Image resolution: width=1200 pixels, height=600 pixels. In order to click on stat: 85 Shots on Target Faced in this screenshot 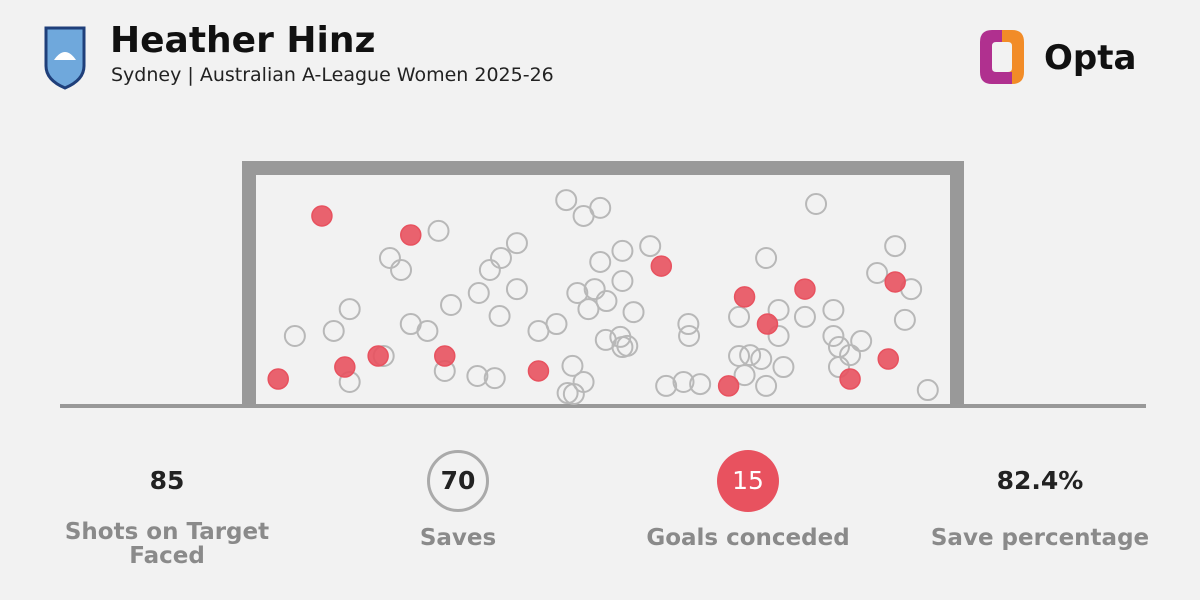, I will do `click(167, 509)`.